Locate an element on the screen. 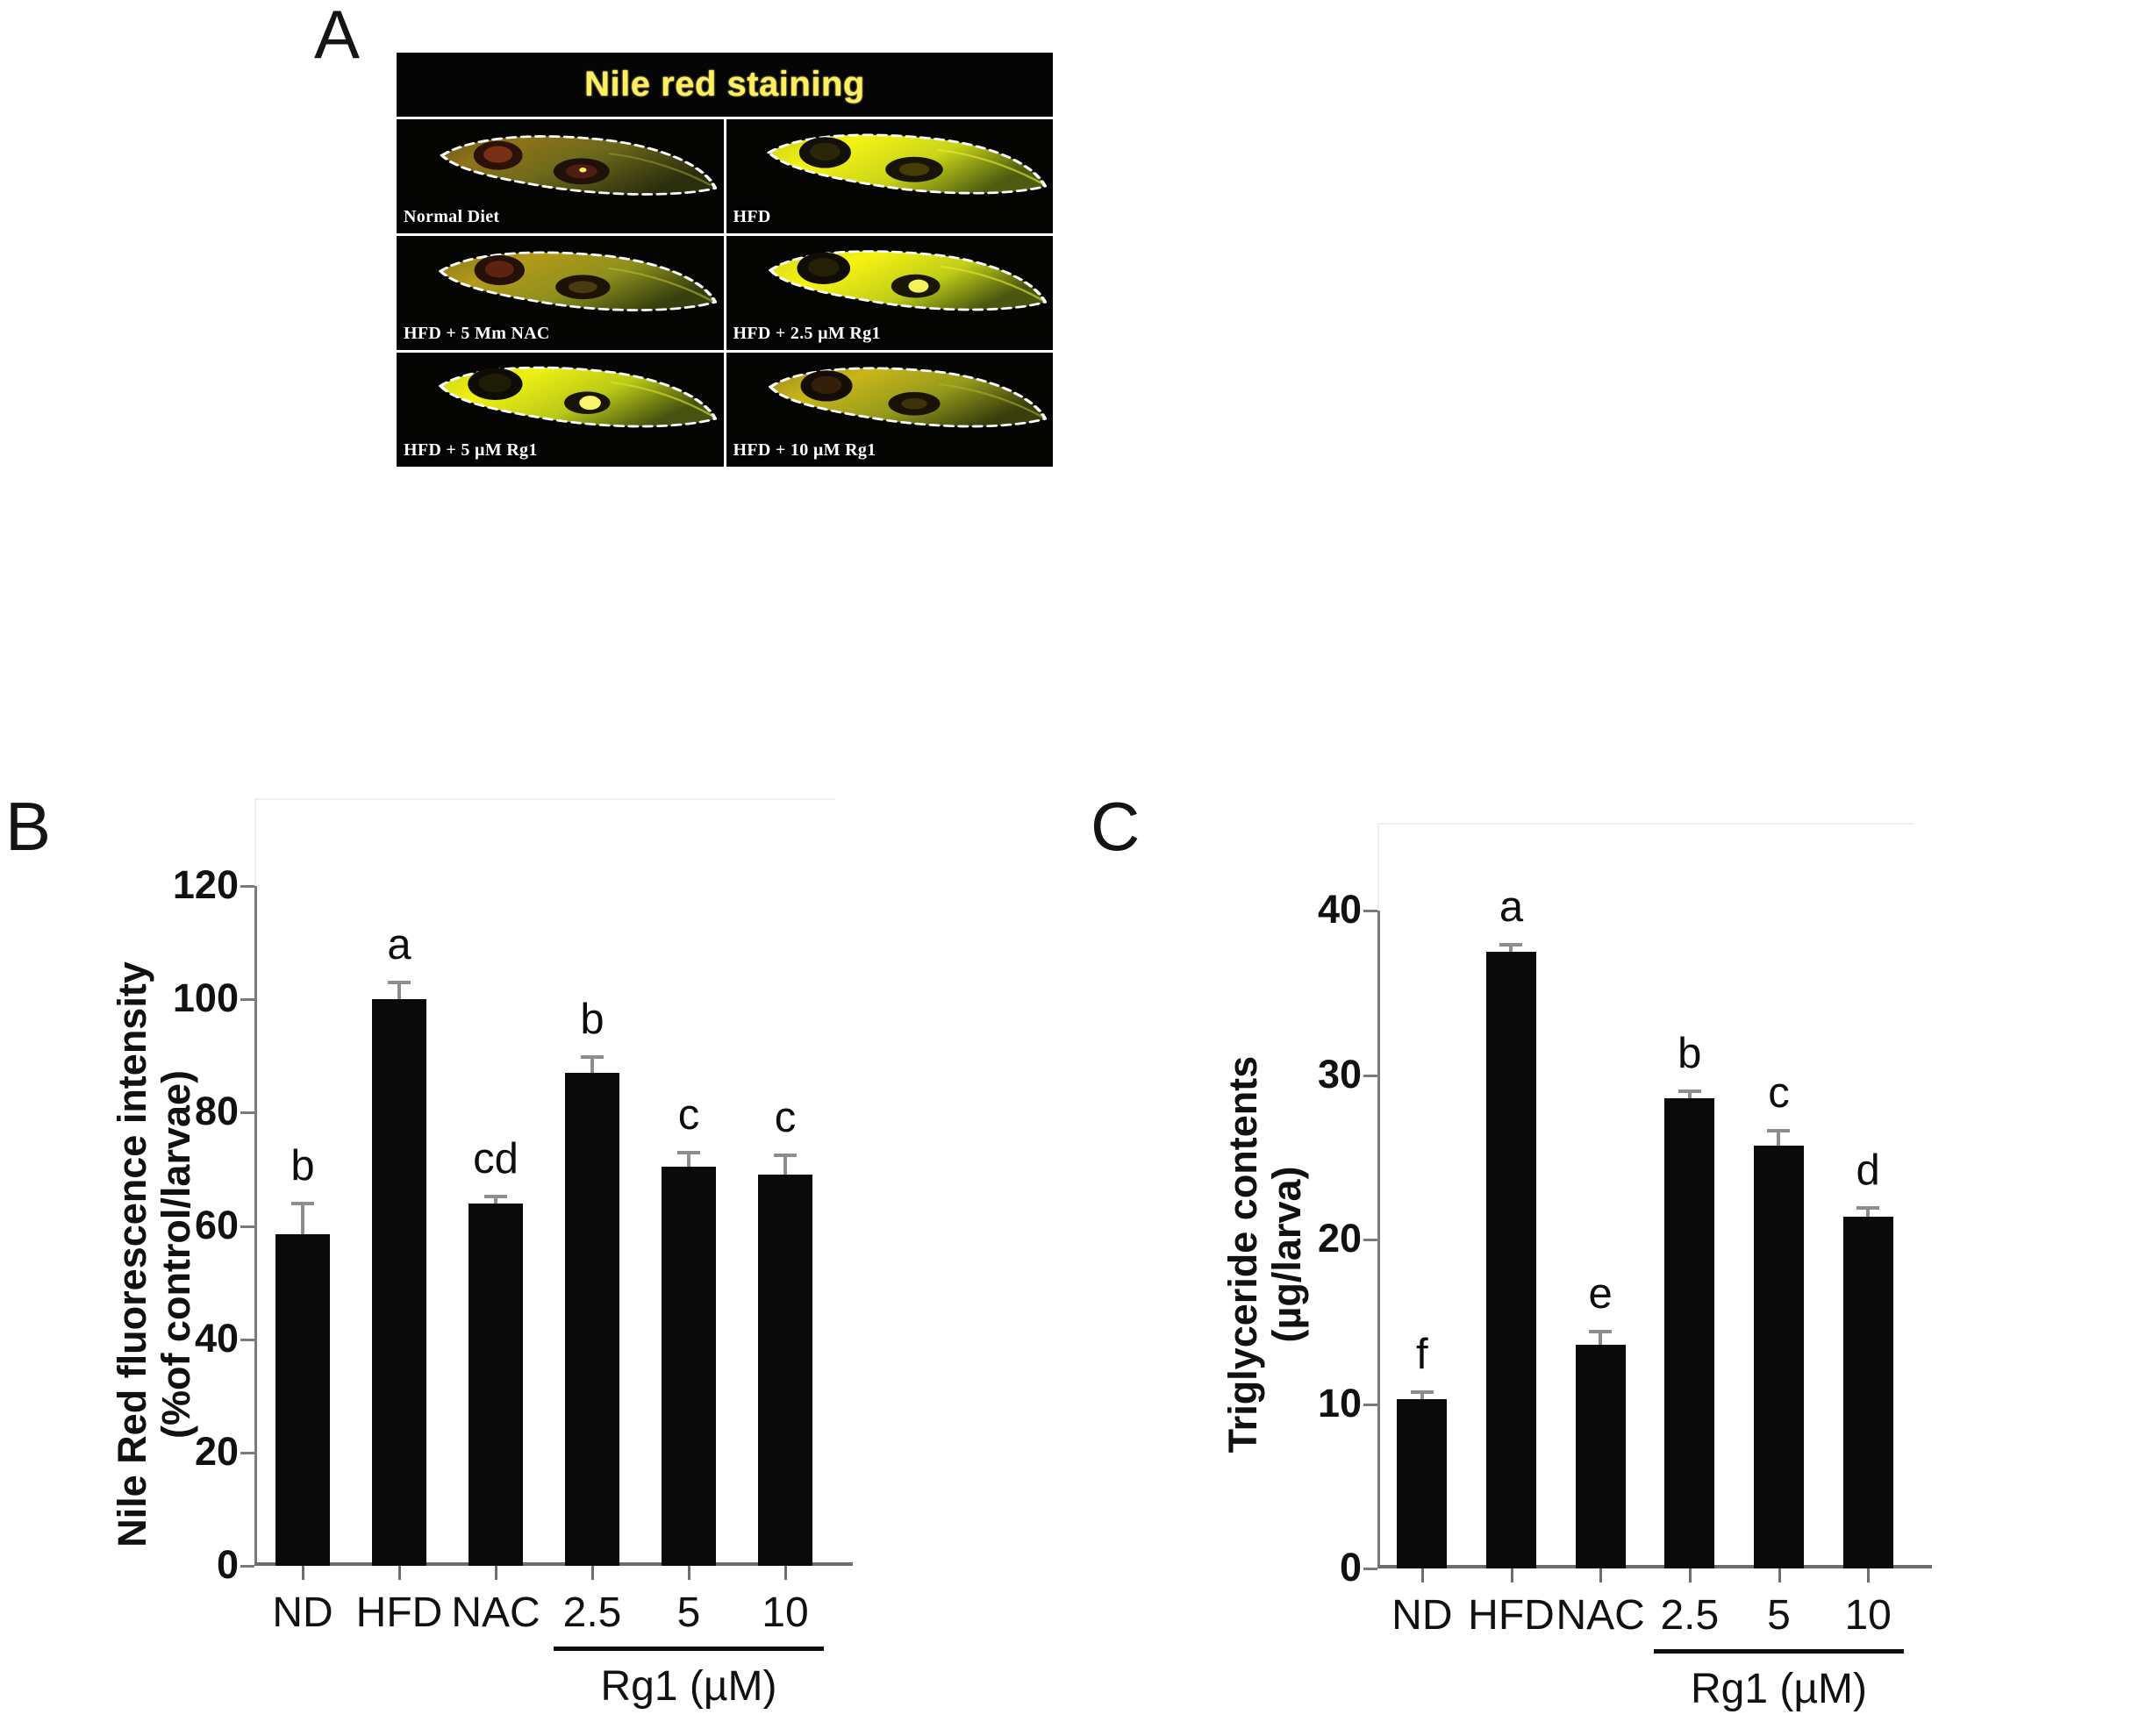 The width and height of the screenshot is (2139, 1736). bar-group: e is located at coordinates (1601, 1239).